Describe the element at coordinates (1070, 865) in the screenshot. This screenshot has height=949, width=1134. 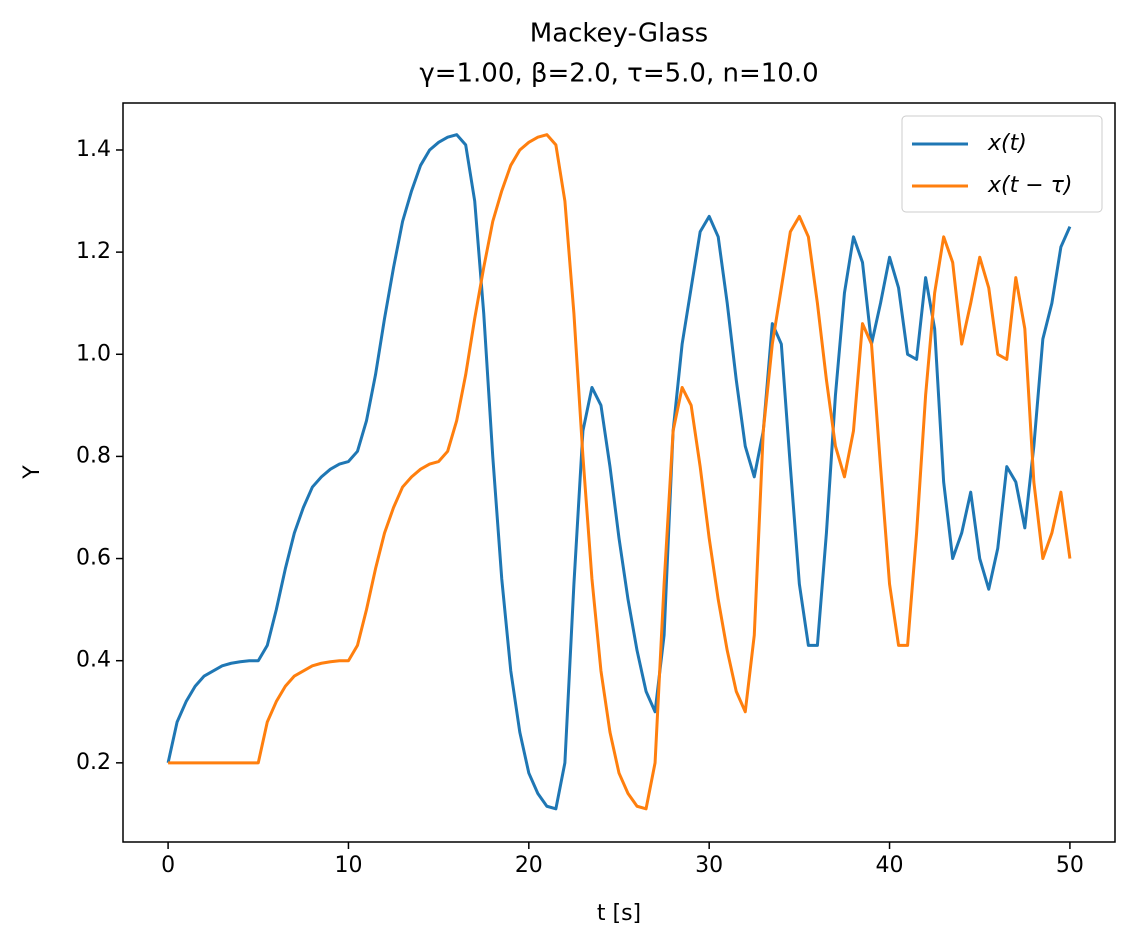
I see `x-tick-label: 50` at that location.